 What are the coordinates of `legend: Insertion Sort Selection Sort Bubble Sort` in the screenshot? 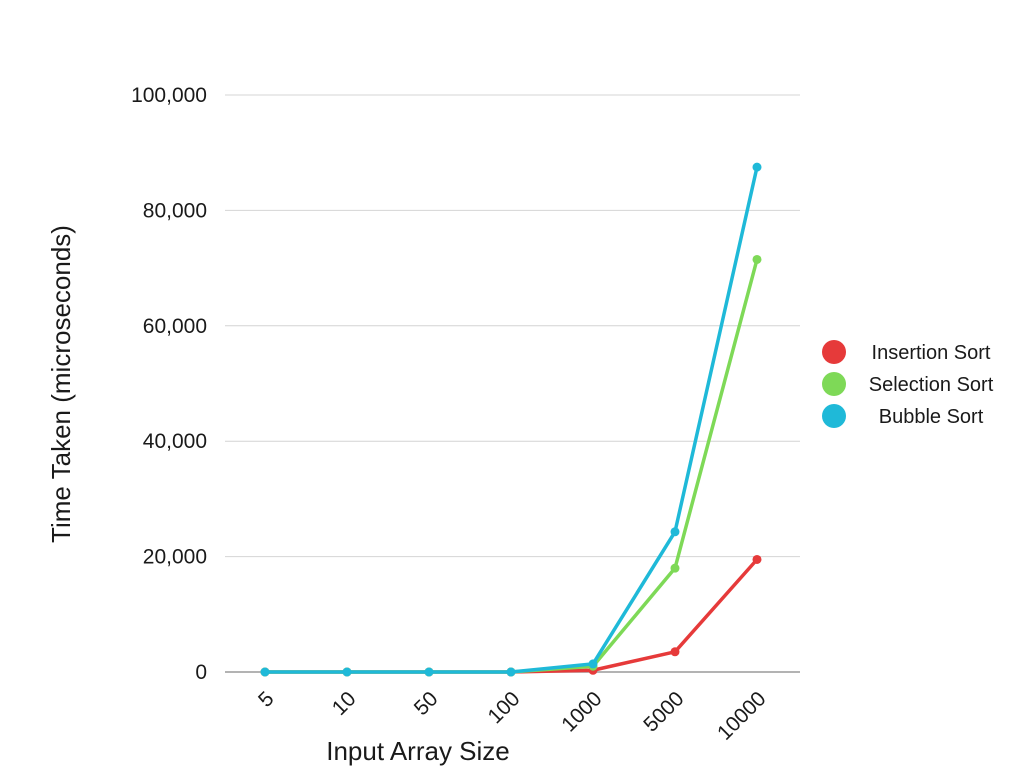 It's located at (908, 384).